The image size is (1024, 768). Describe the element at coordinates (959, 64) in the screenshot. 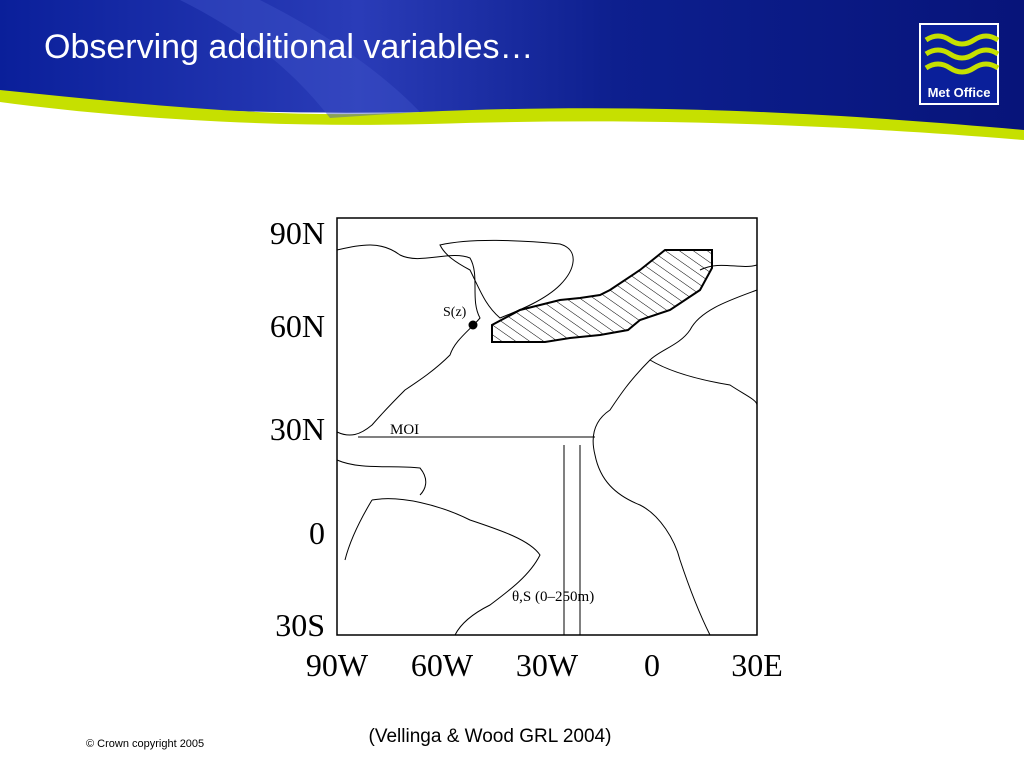

I see `logo: Met Office` at that location.